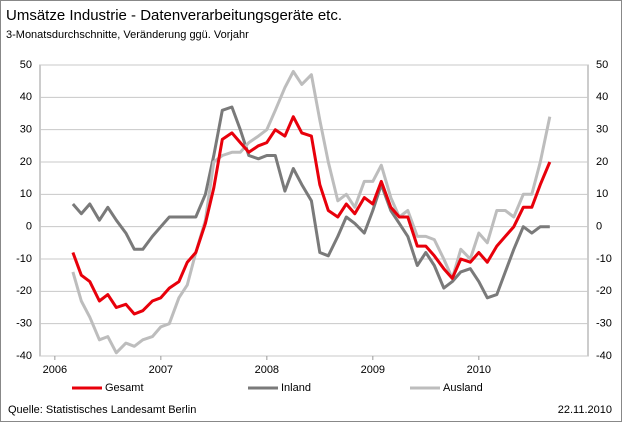 The height and width of the screenshot is (423, 623). Describe the element at coordinates (604, 324) in the screenshot. I see `y2-tick-label: -30` at that location.